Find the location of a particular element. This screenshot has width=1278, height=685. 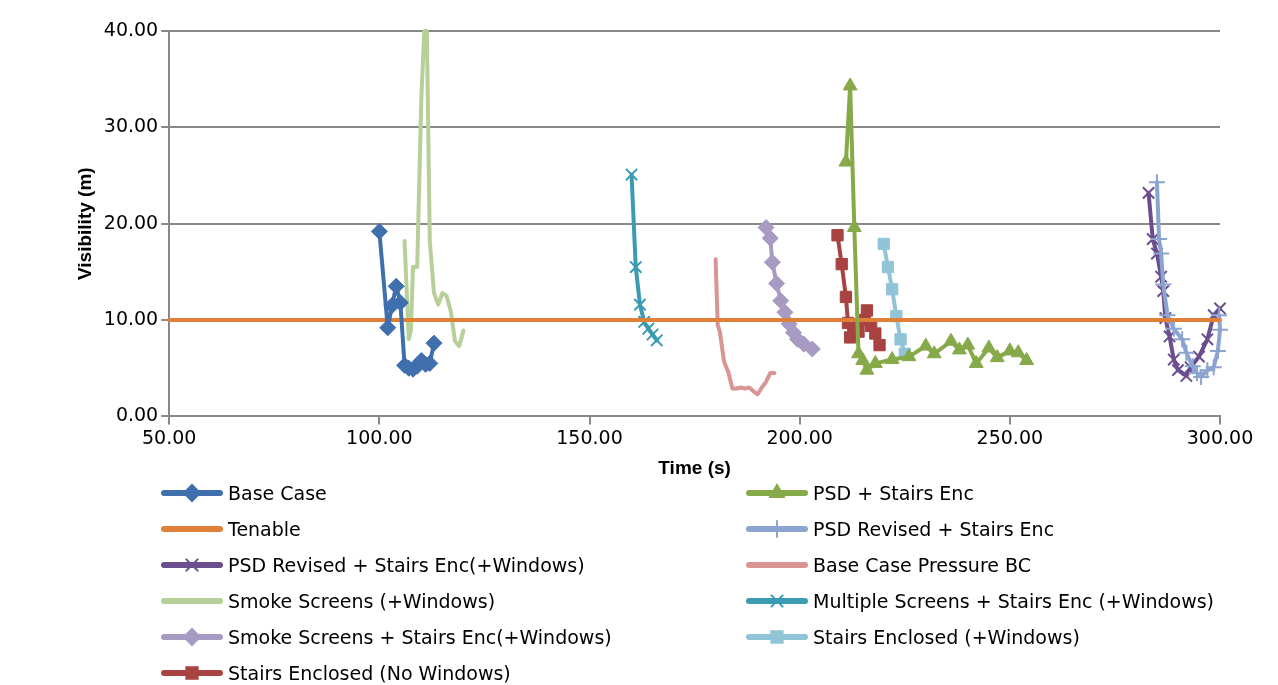

legend-label: Base Case Pressure BC is located at coordinates (922, 564).